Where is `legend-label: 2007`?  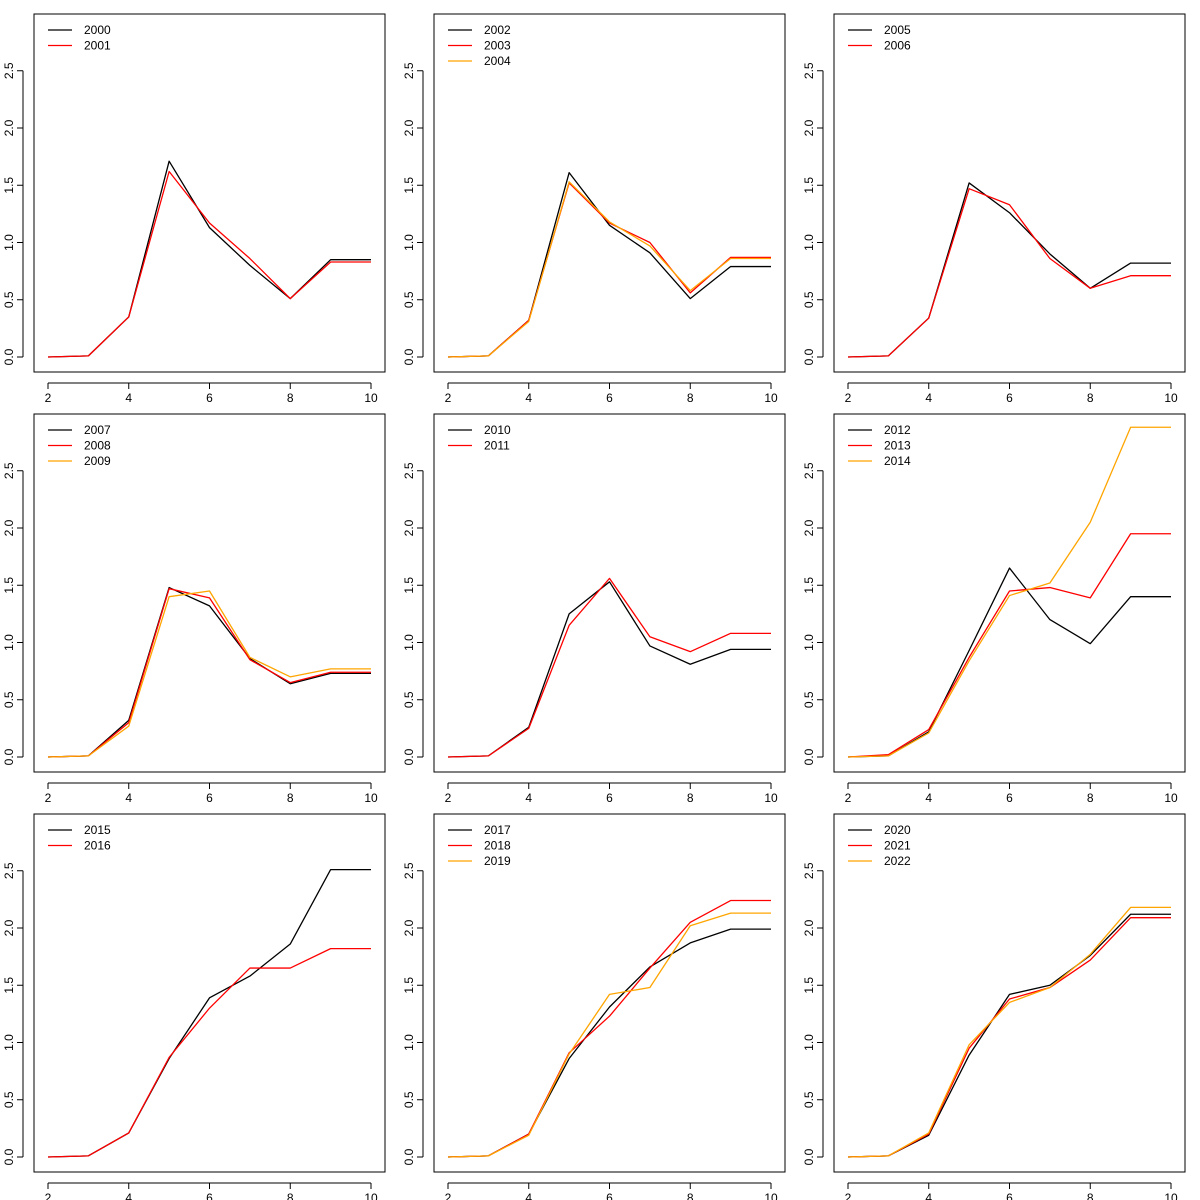
legend-label: 2007 is located at coordinates (97, 430).